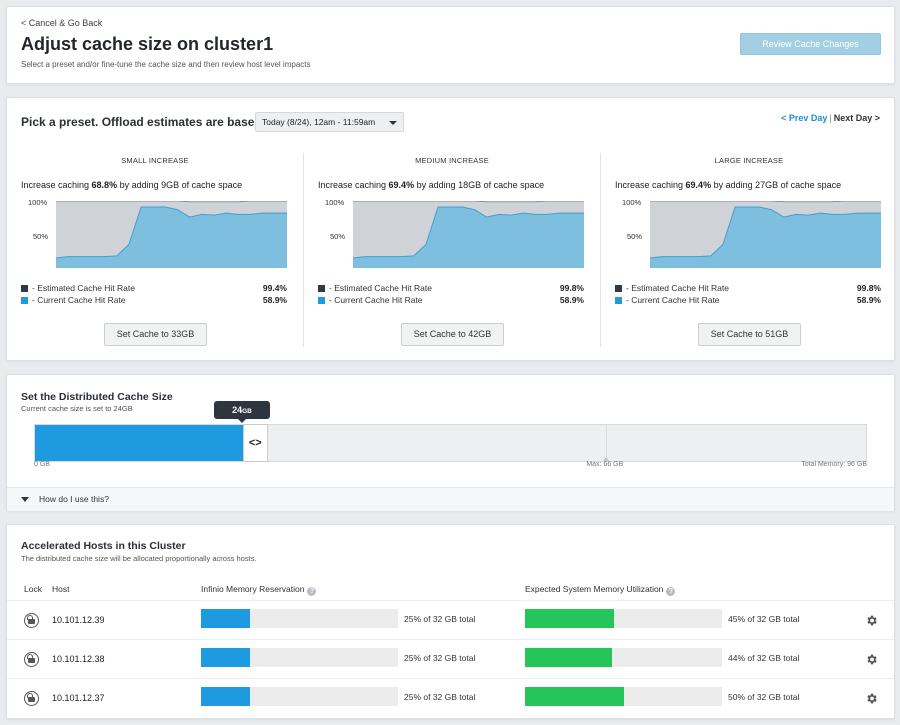  What do you see at coordinates (154, 288) in the screenshot?
I see `legend-estimated: - Estimated Cache Hit Rate 99.4%` at bounding box center [154, 288].